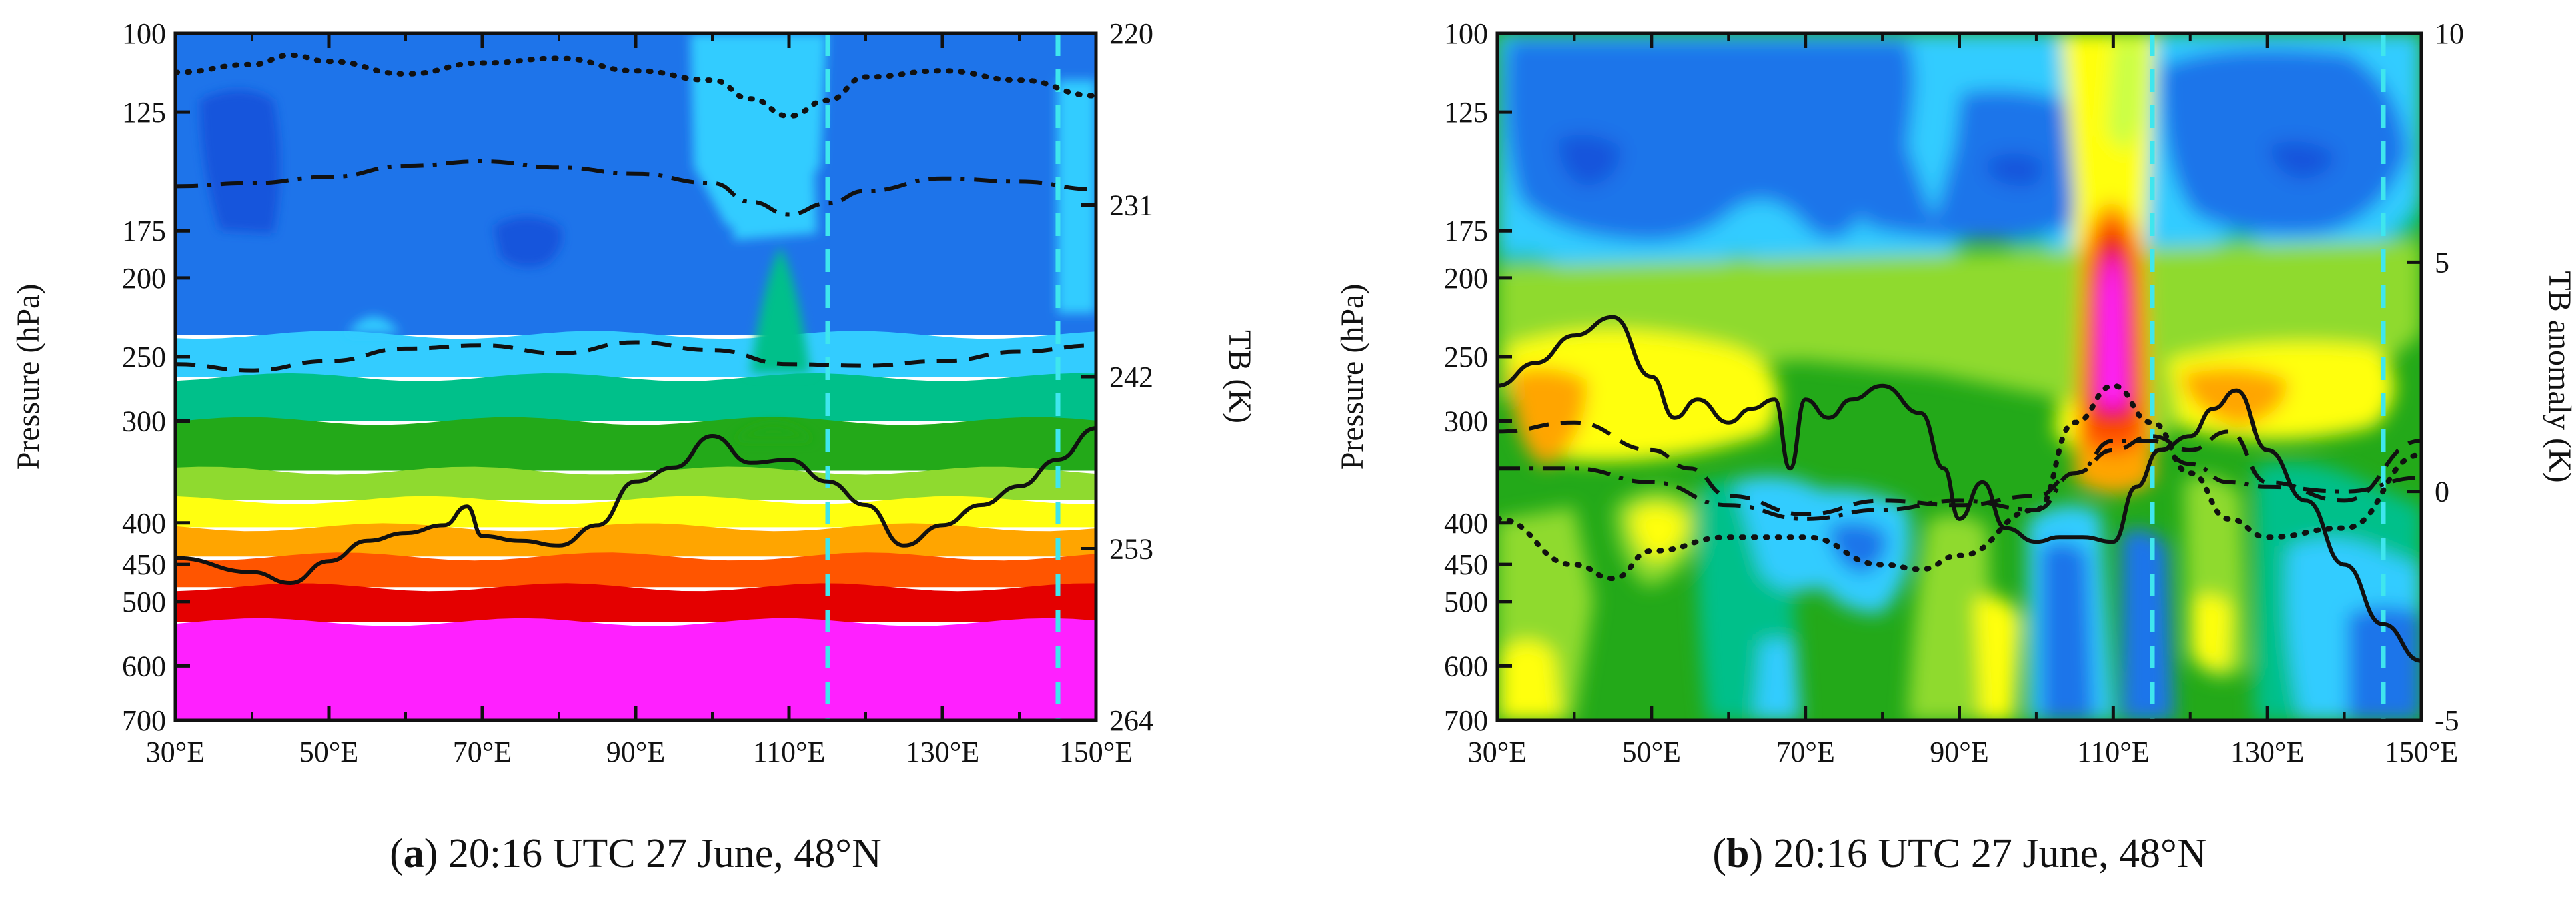 The image size is (2576, 899). I want to click on panel-b-dashdot-line, so click(1959, 480).